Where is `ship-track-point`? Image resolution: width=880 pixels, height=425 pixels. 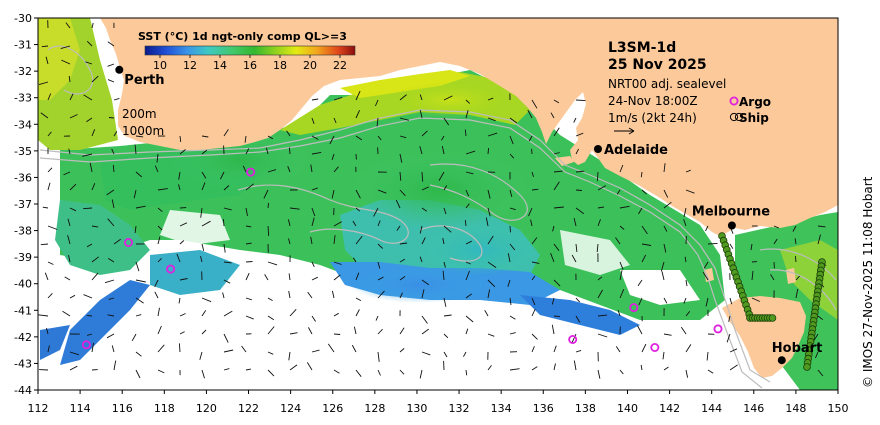
ship-track-point is located at coordinates (807, 367).